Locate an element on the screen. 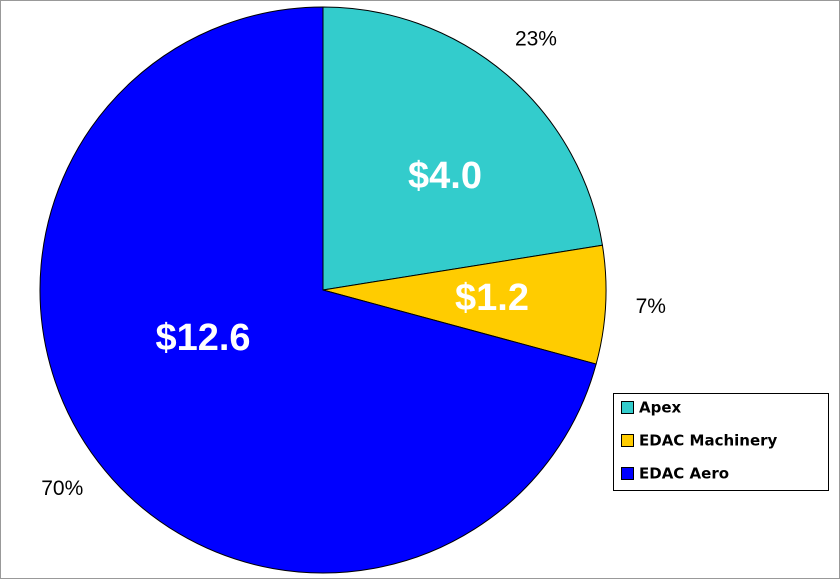  percent-label: 7% is located at coordinates (651, 306).